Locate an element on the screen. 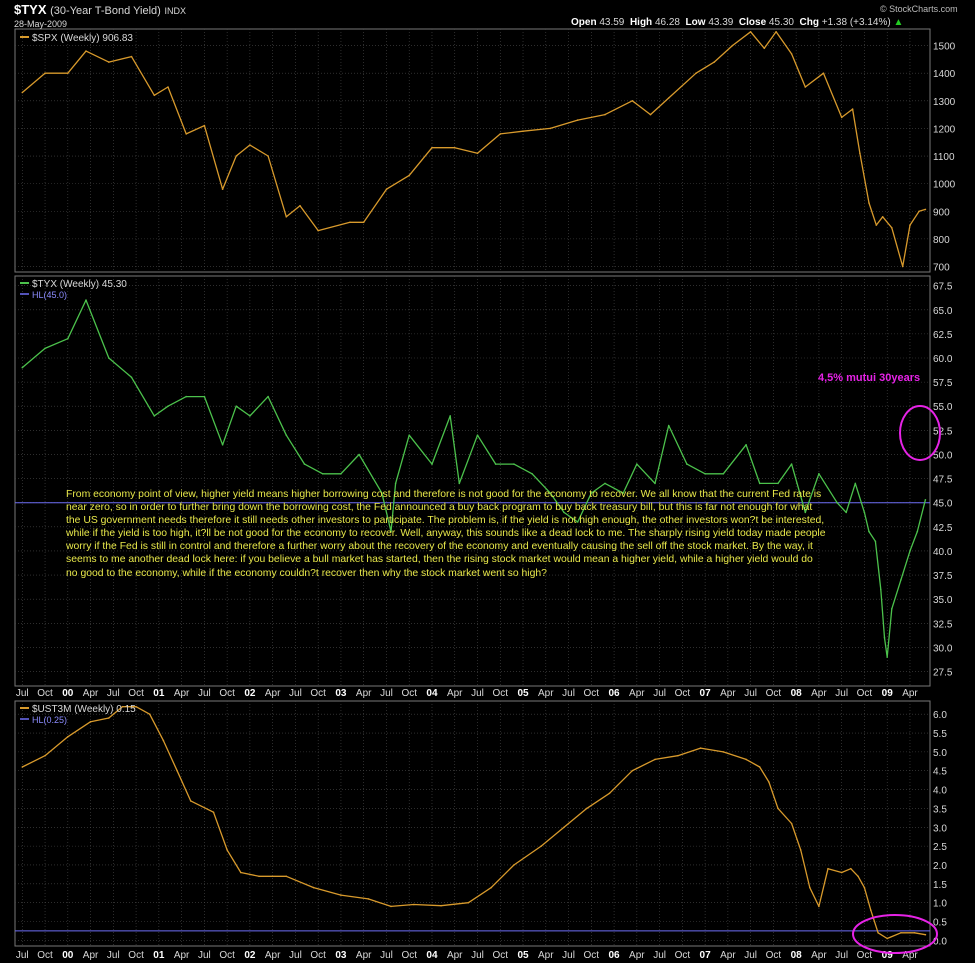 This screenshot has height=963, width=975. legend-tyx: $TYX (Weekly) 45.30 HL(45.0) is located at coordinates (73, 289).